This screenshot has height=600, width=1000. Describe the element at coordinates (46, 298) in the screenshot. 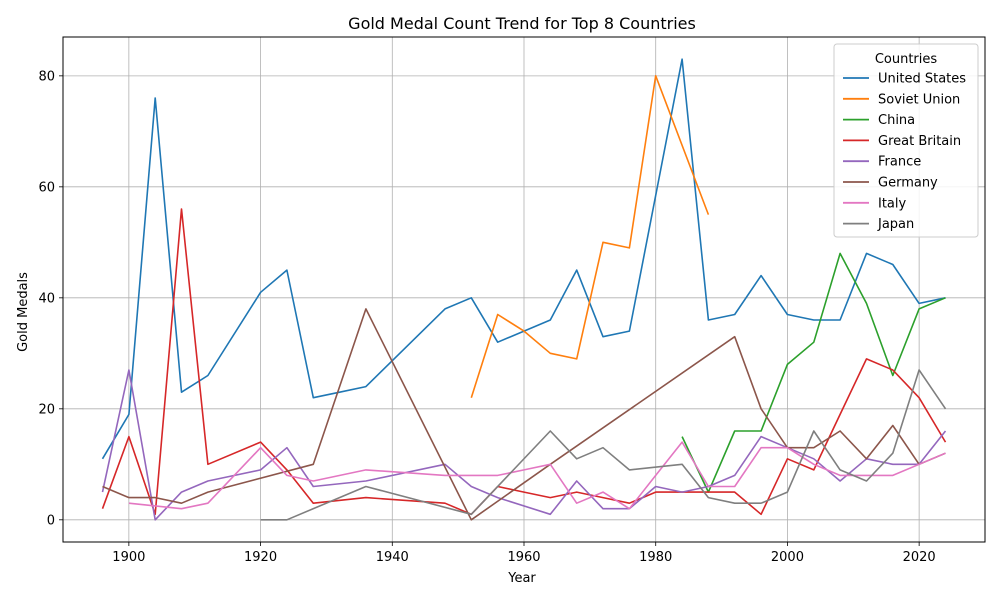

I see `y-tick-label: 40` at that location.